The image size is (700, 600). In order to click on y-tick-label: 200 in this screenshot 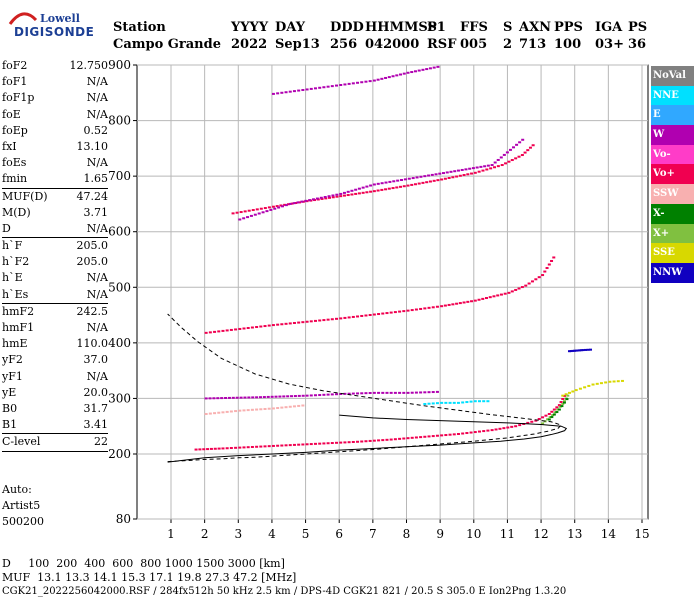, I will do `click(119, 454)`.